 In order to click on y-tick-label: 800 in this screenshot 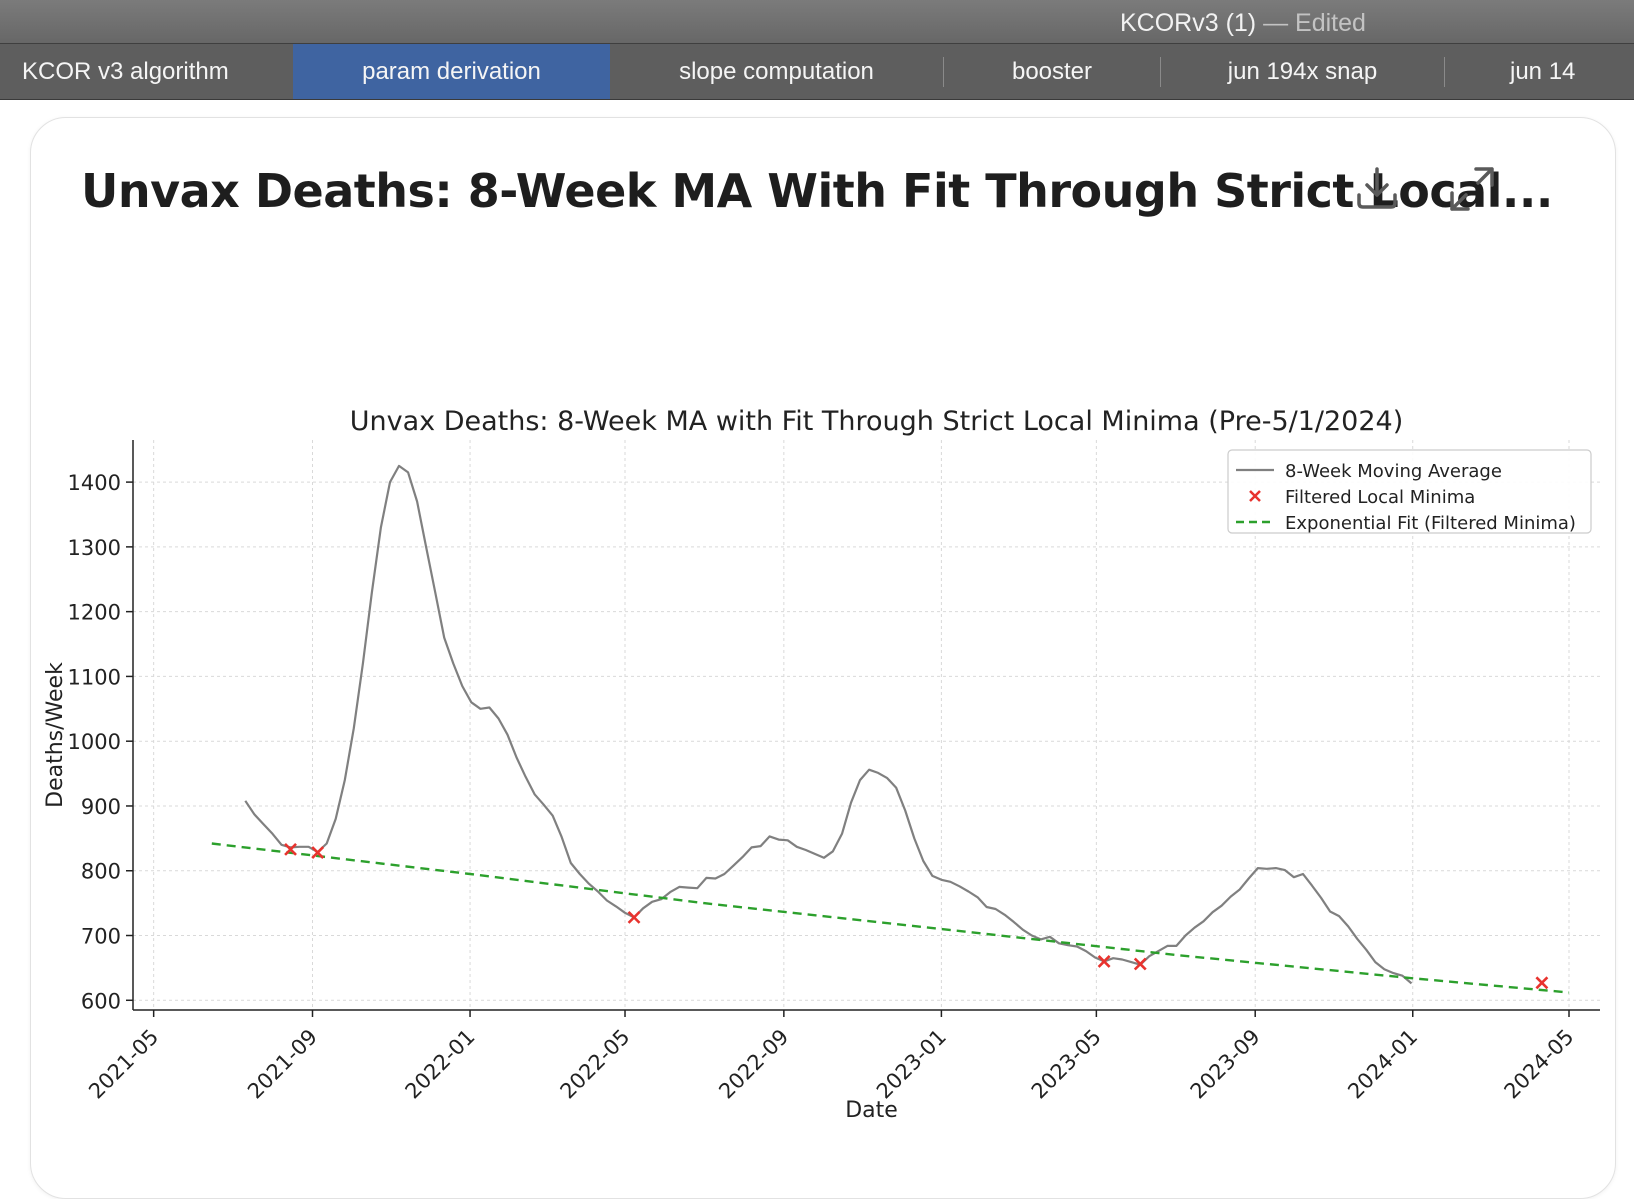, I will do `click(101, 872)`.